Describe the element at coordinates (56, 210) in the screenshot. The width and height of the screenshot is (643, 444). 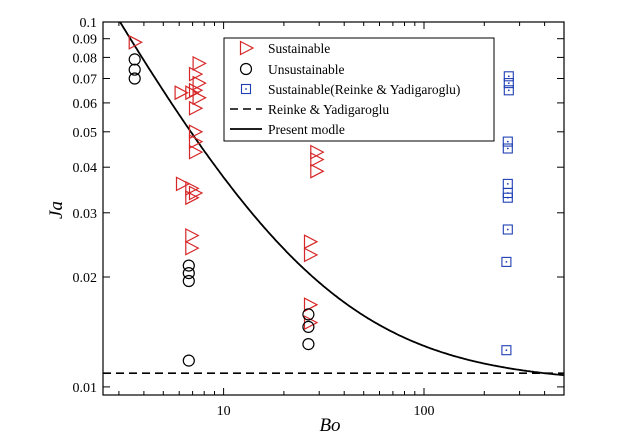
I see `y-axis-title: Ja` at that location.